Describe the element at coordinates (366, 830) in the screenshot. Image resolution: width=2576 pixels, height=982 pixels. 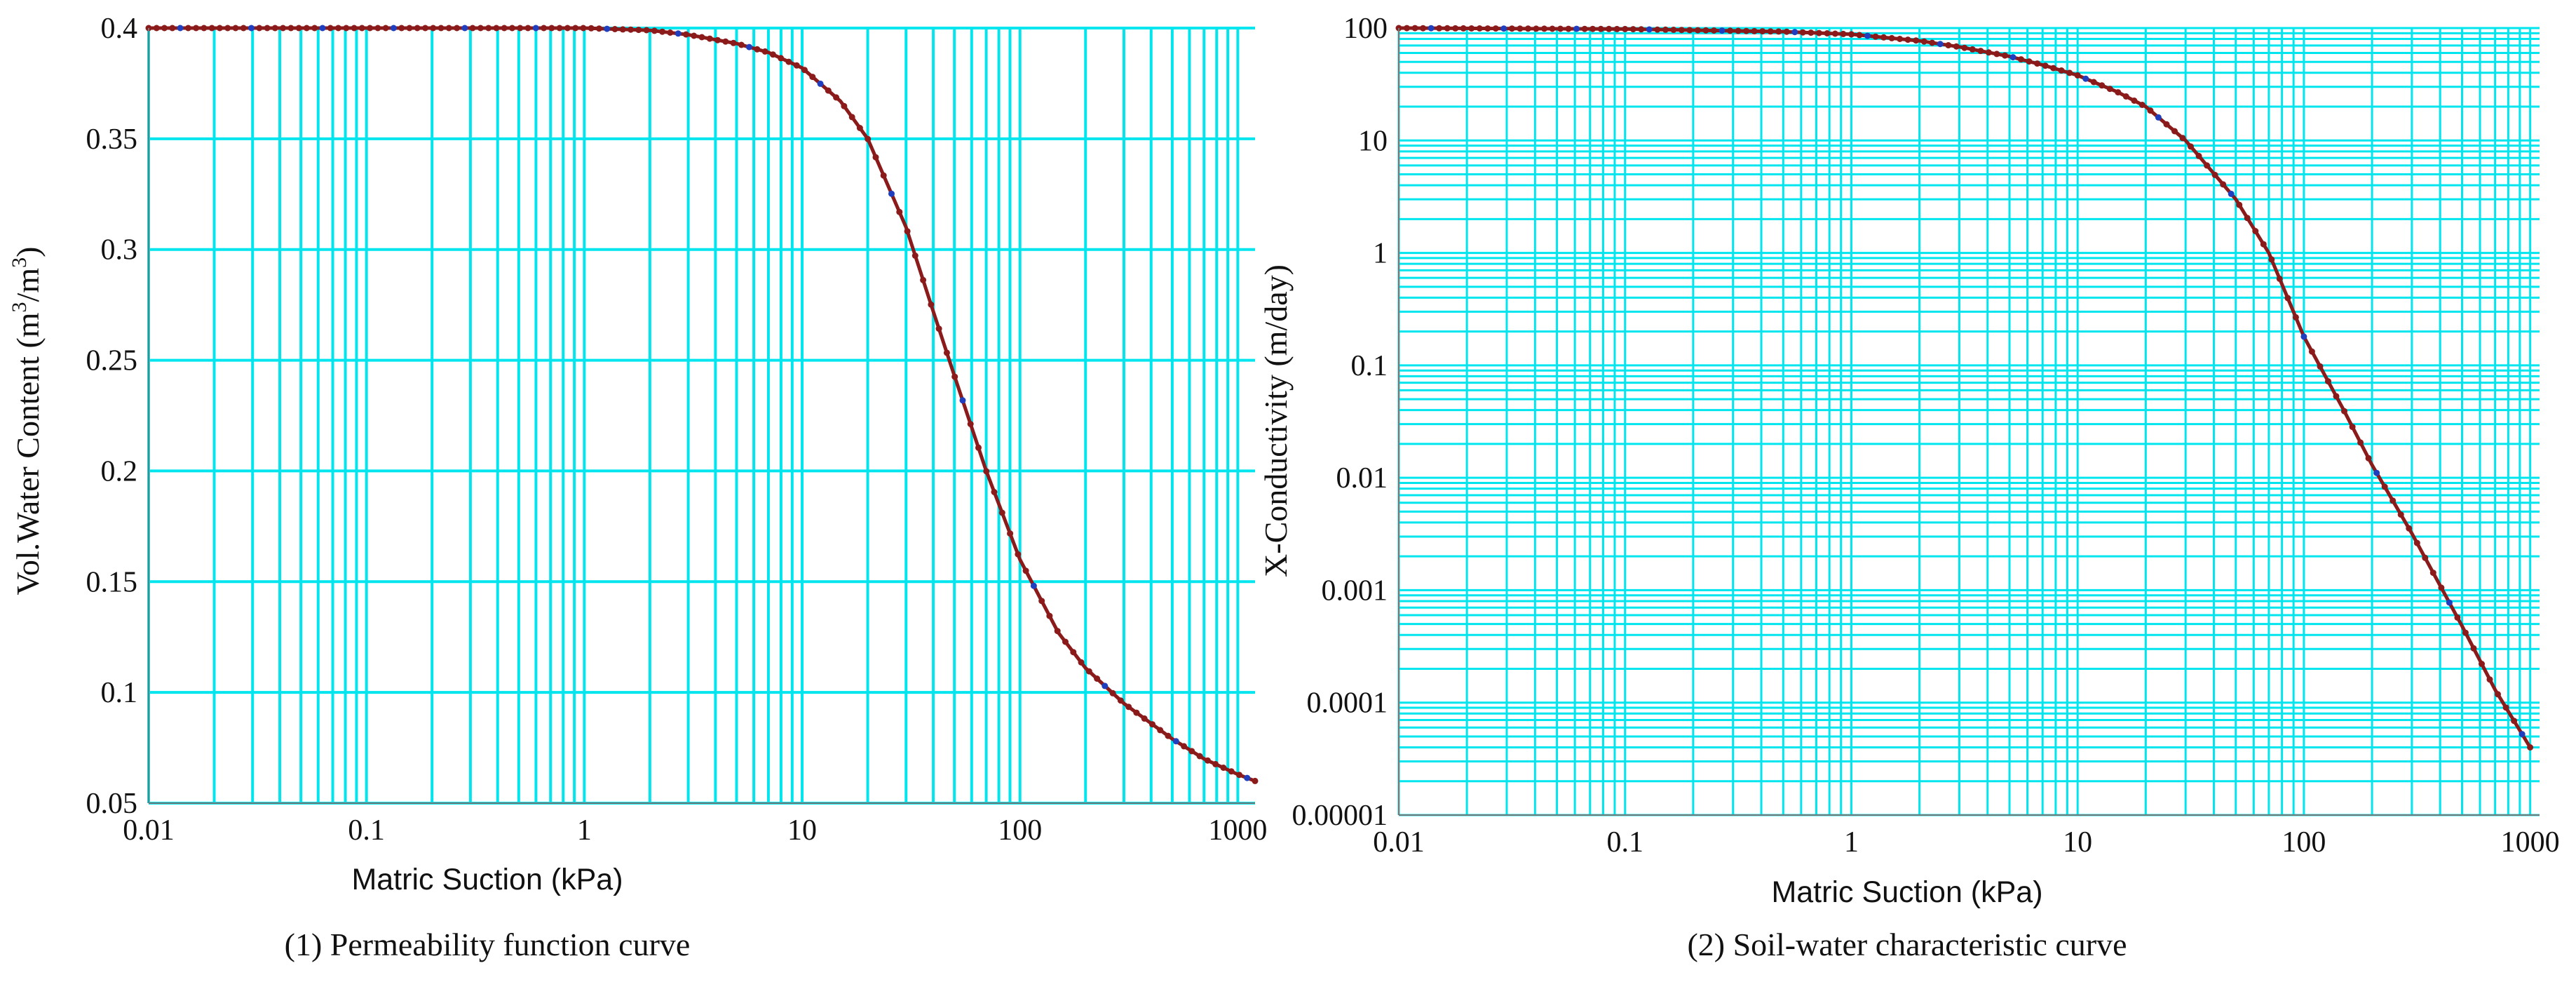
I see `x-tick-label: 0.1` at that location.